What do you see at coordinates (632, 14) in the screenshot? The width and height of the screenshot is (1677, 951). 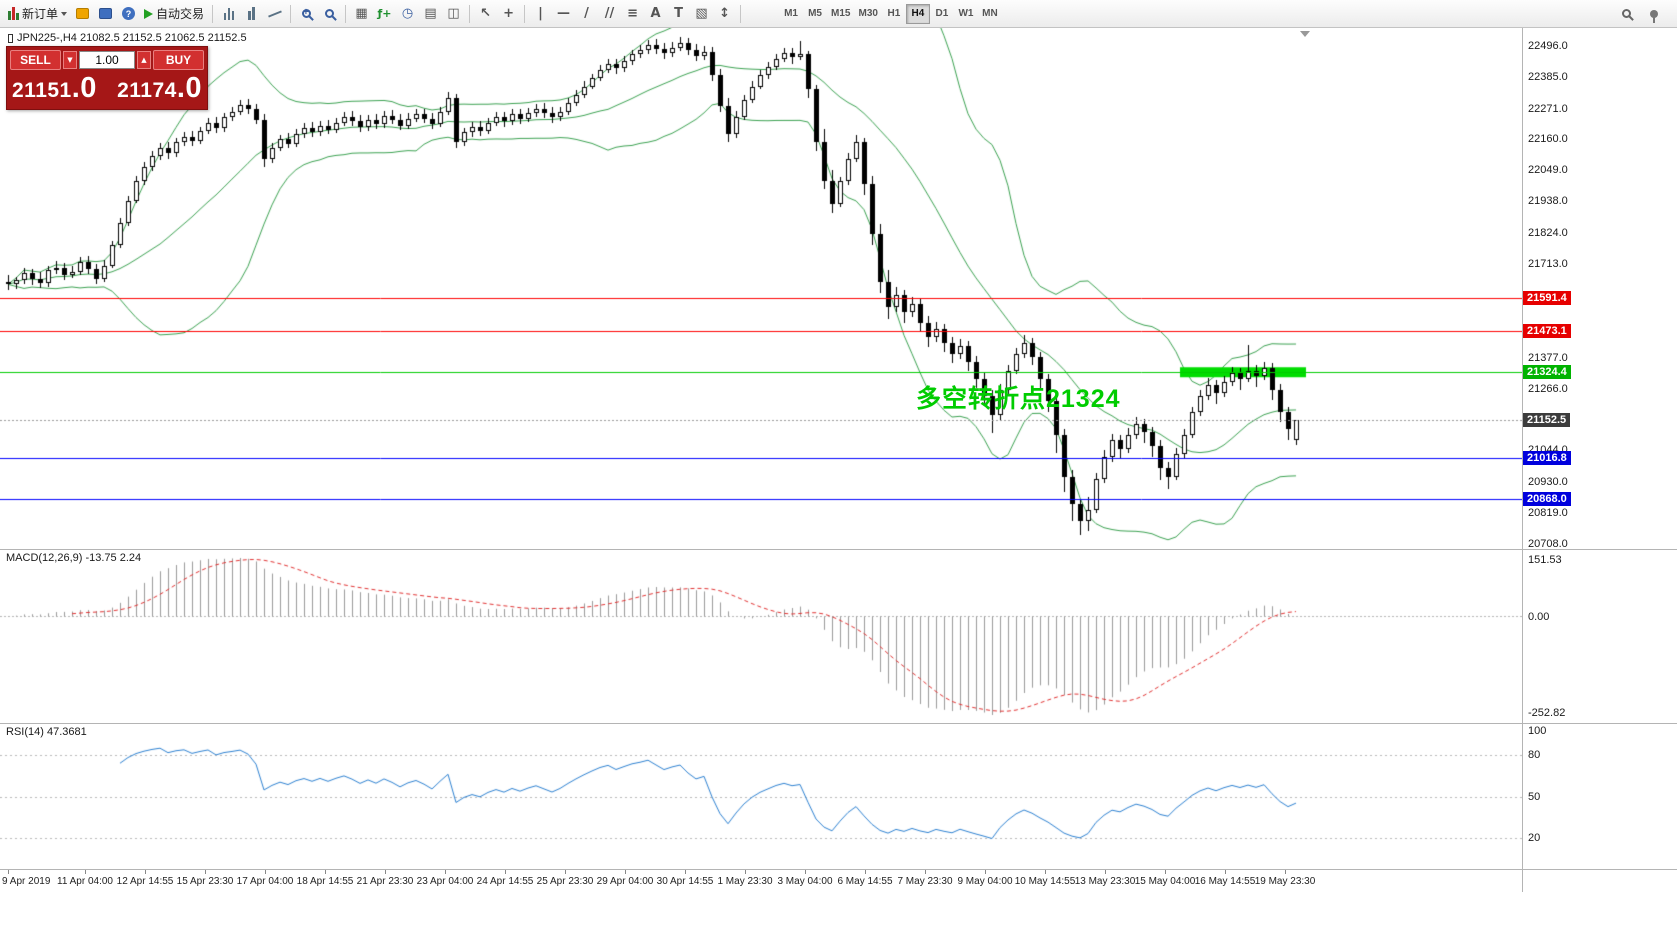 I see `fibonacci-tool-button: ≡` at bounding box center [632, 14].